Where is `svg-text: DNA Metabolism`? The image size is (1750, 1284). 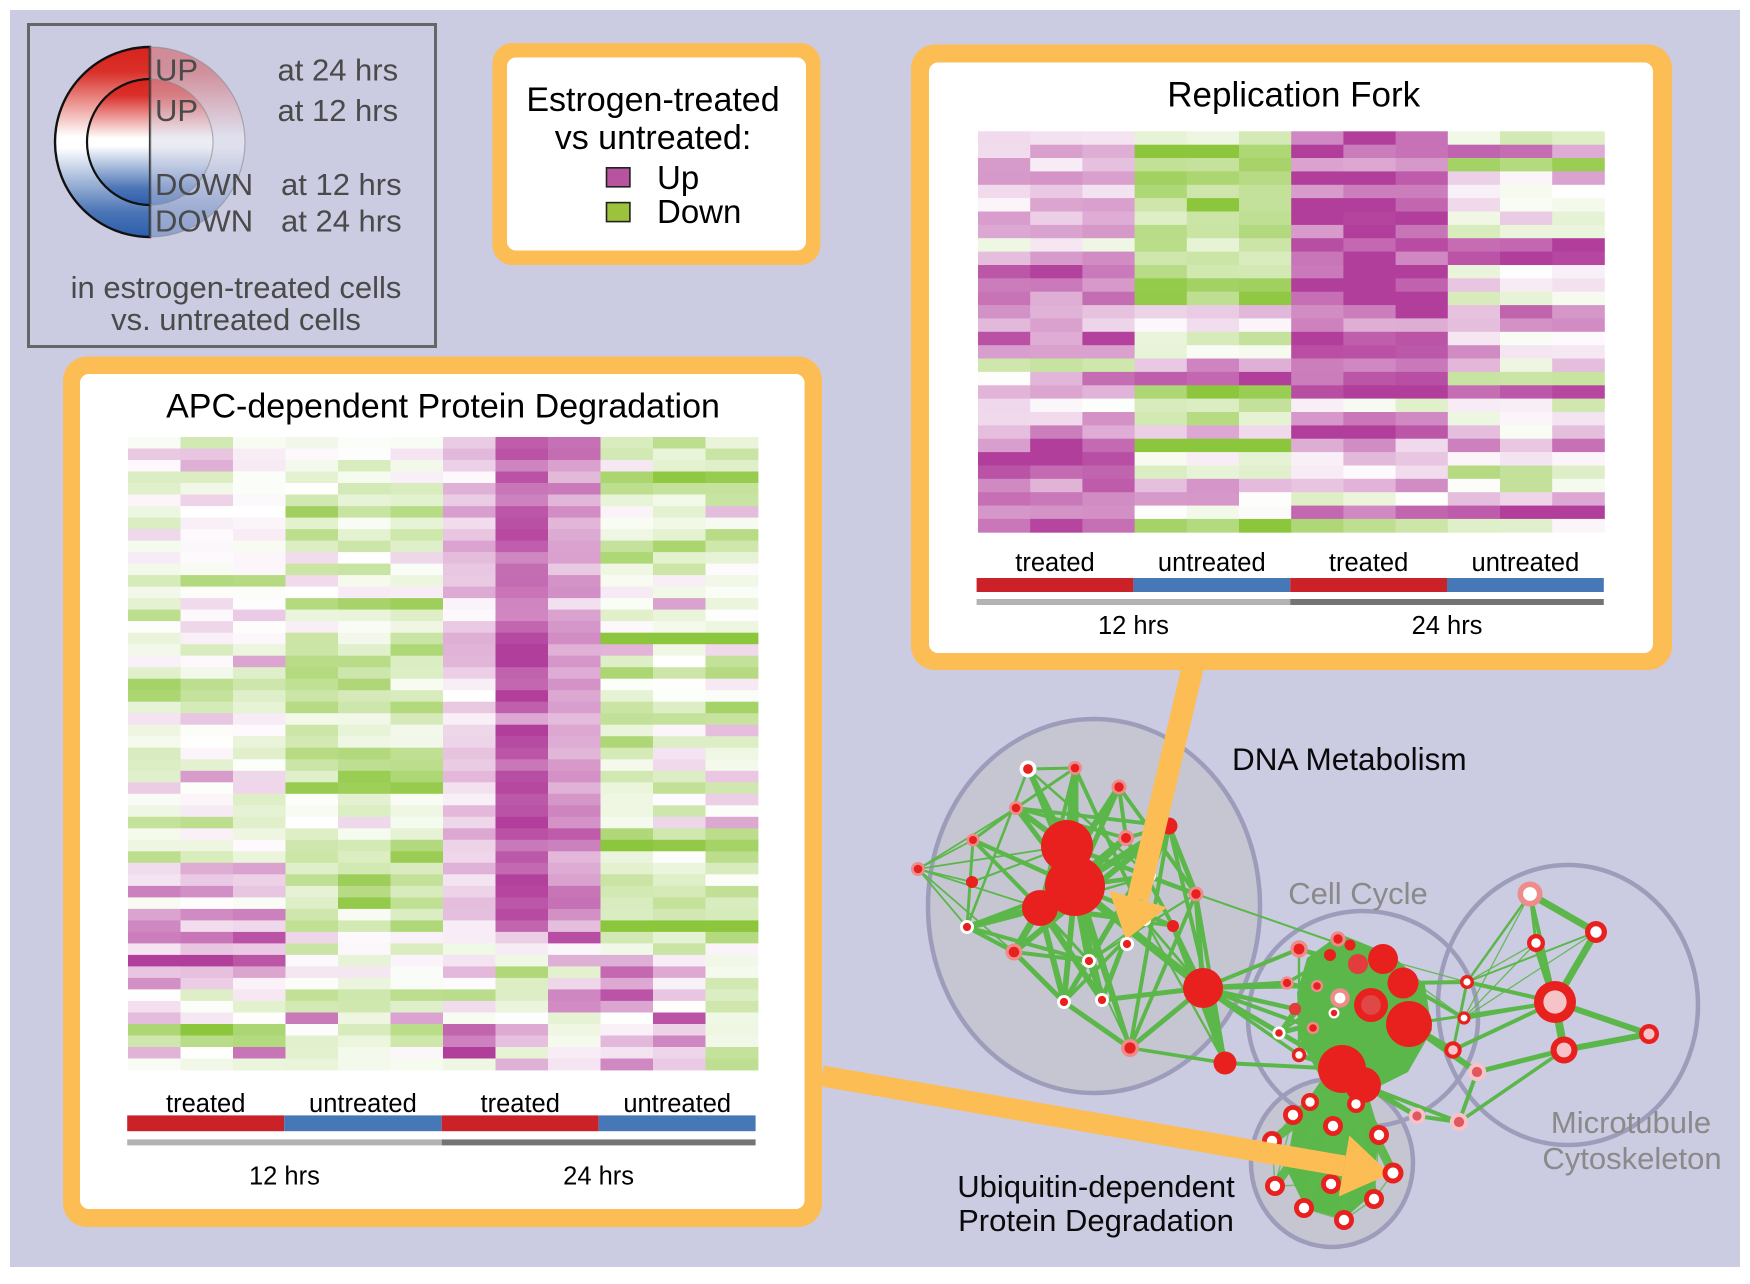
svg-text: DNA Metabolism is located at coordinates (1349, 759).